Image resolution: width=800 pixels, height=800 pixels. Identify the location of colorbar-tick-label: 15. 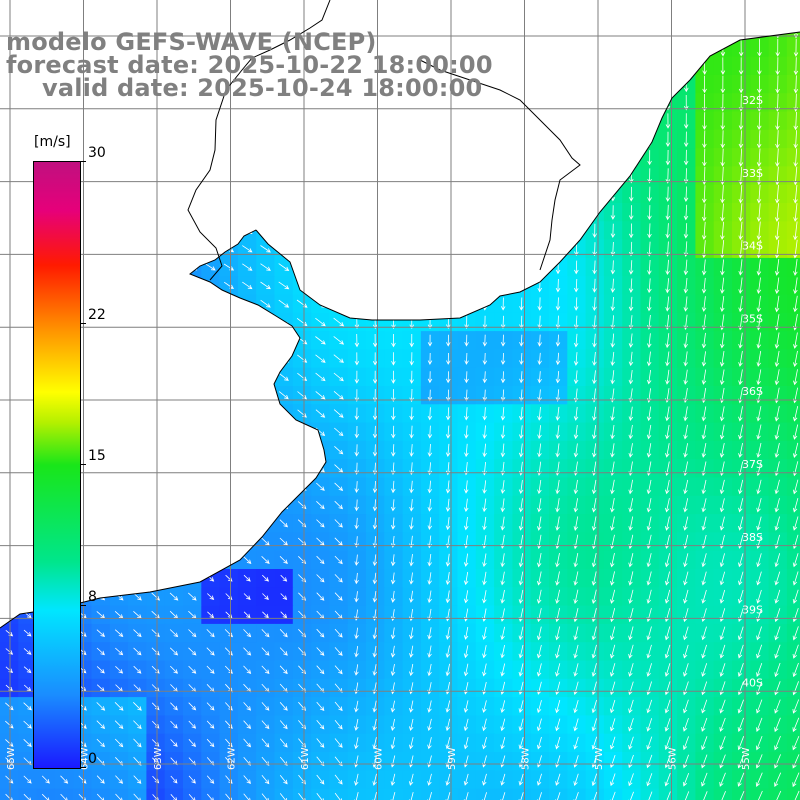
(97, 456).